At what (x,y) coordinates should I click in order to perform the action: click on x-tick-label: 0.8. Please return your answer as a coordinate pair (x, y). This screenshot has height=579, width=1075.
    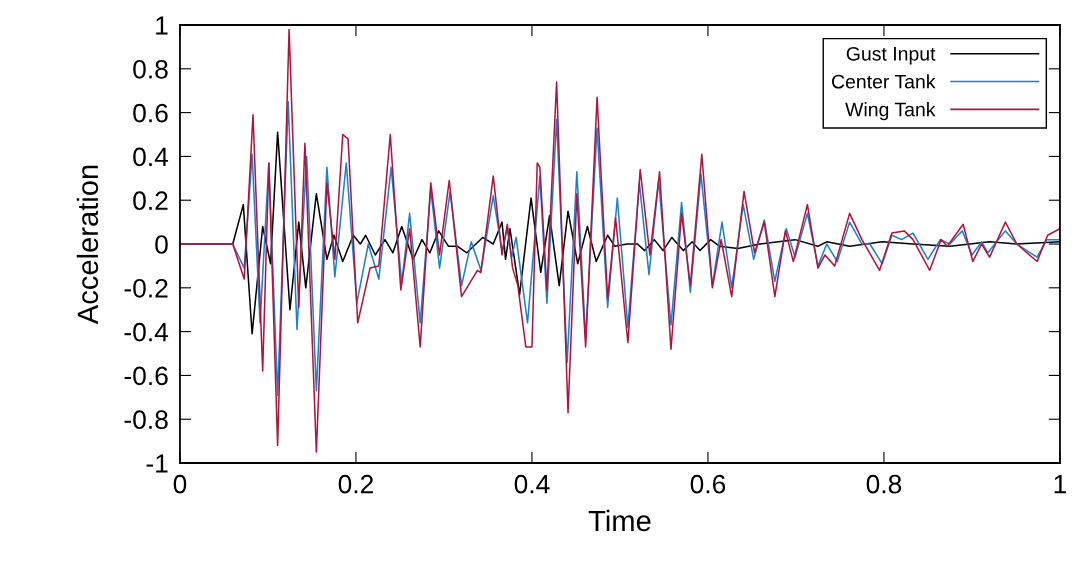
    Looking at the image, I should click on (884, 484).